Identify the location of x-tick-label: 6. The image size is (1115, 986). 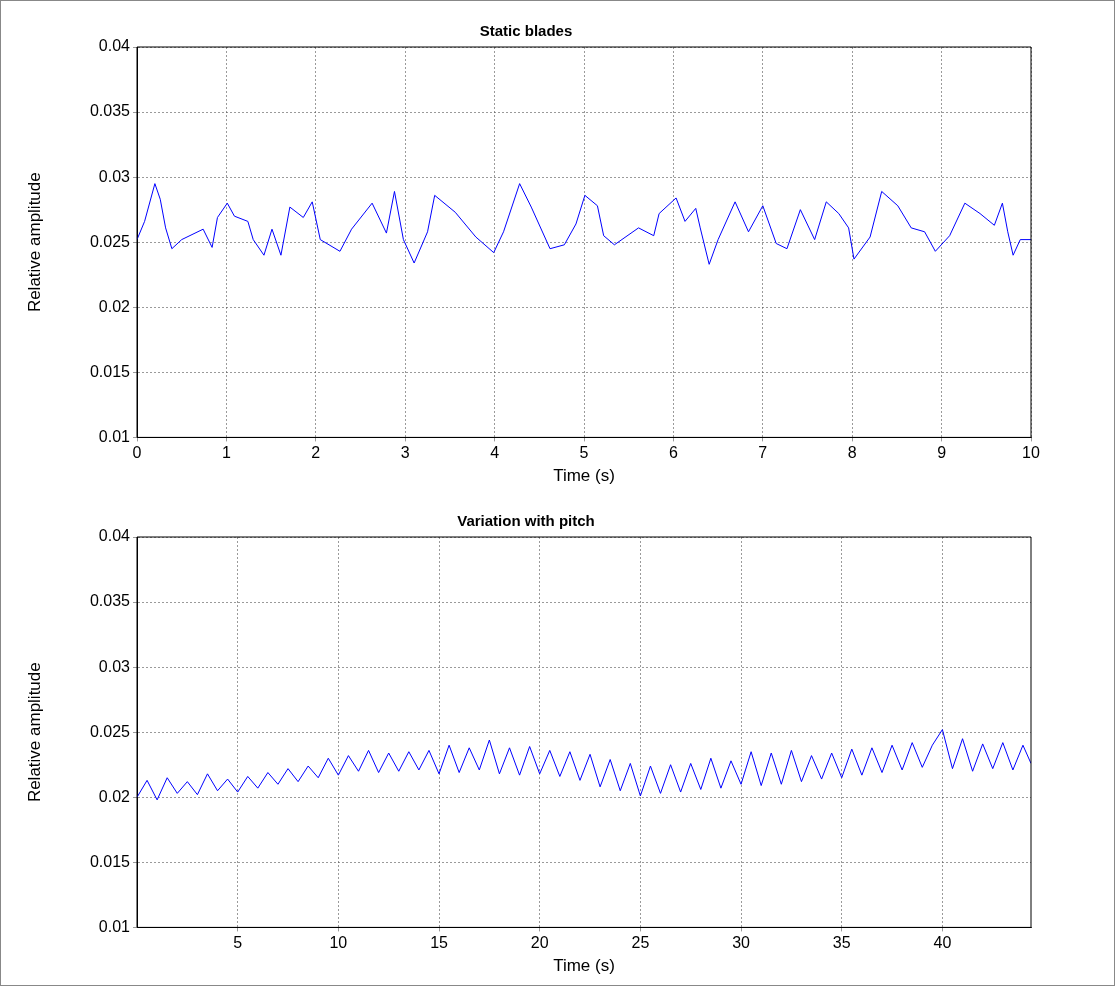
(673, 453).